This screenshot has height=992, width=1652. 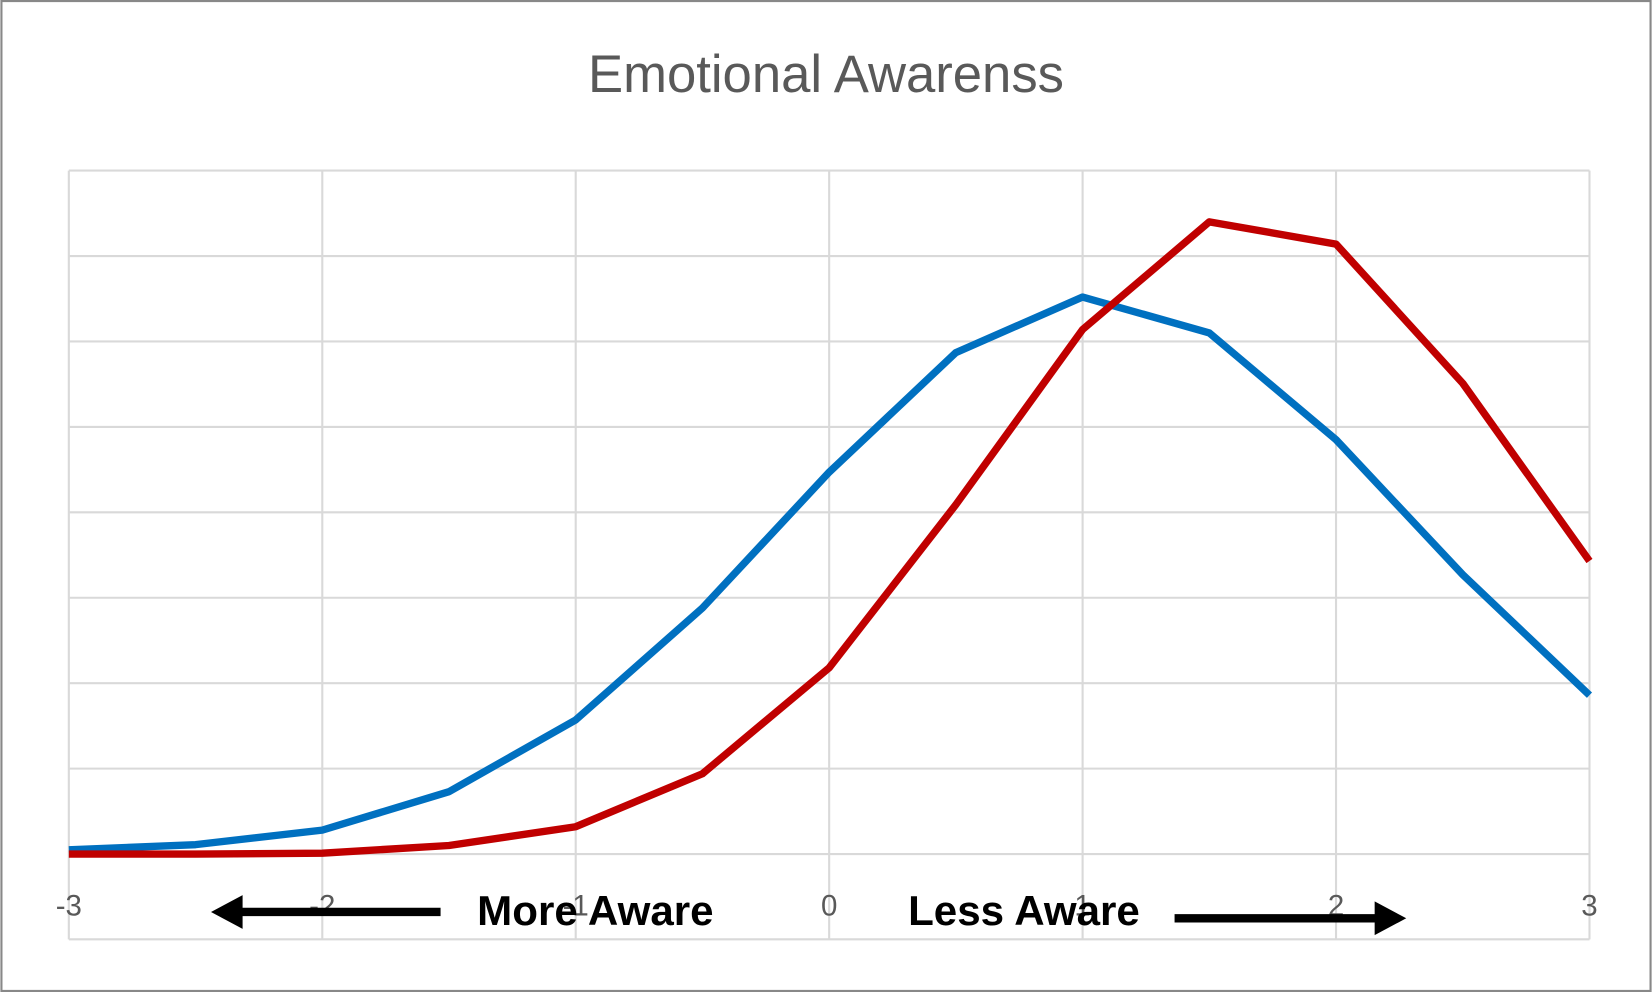 I want to click on annotation: Less Aware, so click(x=1024, y=910).